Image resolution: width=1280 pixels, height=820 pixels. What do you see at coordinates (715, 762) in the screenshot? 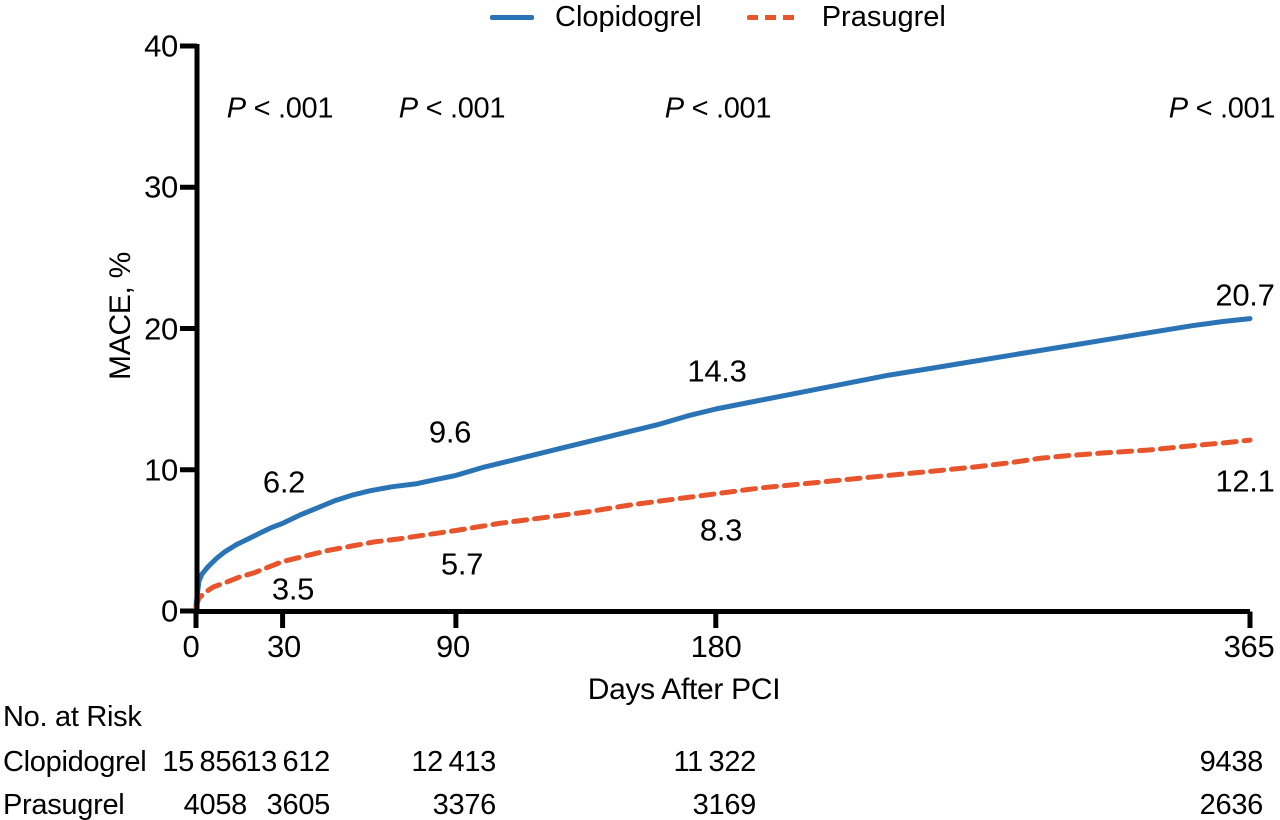
I see `risk-value: 11 322` at bounding box center [715, 762].